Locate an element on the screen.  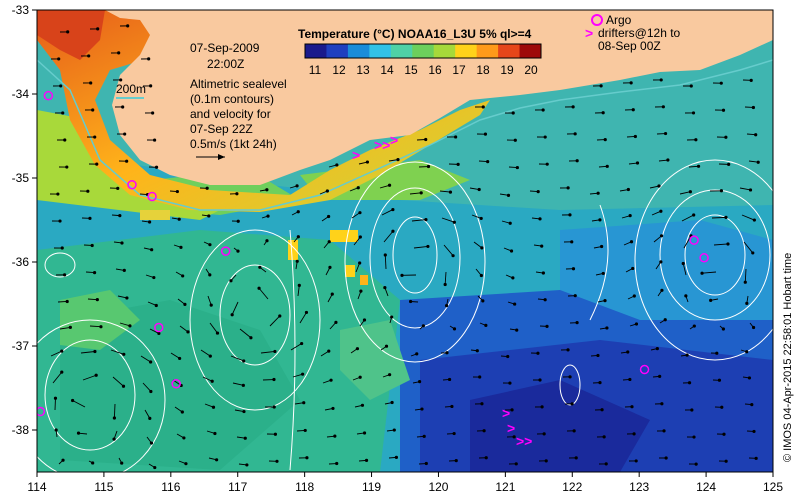
drifter-marker: >> is located at coordinates (382, 145).